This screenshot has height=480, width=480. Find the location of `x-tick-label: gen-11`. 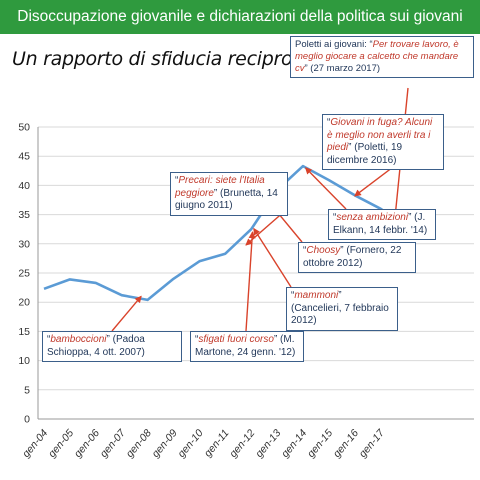

x-tick-label: gen-11 is located at coordinates (217, 443).